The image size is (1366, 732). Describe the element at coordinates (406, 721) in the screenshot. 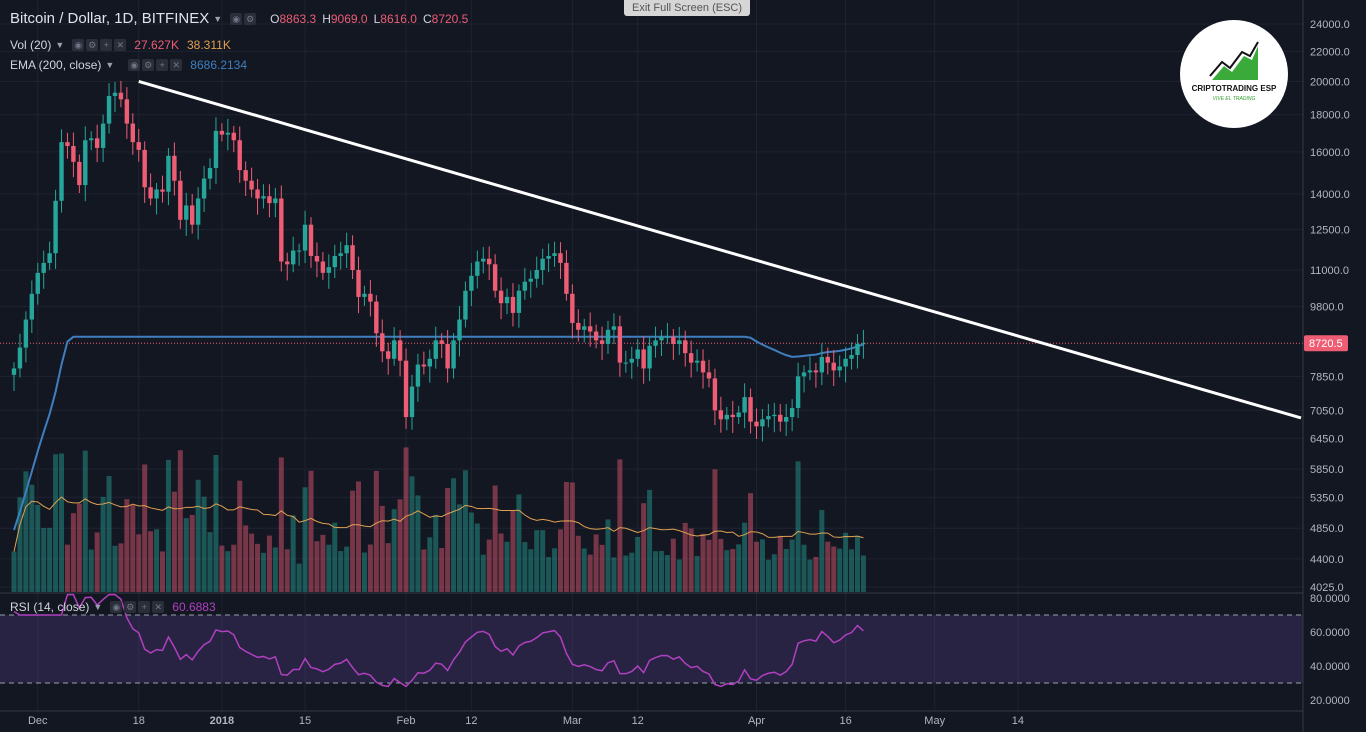

I see `time-tick-label: Feb` at that location.